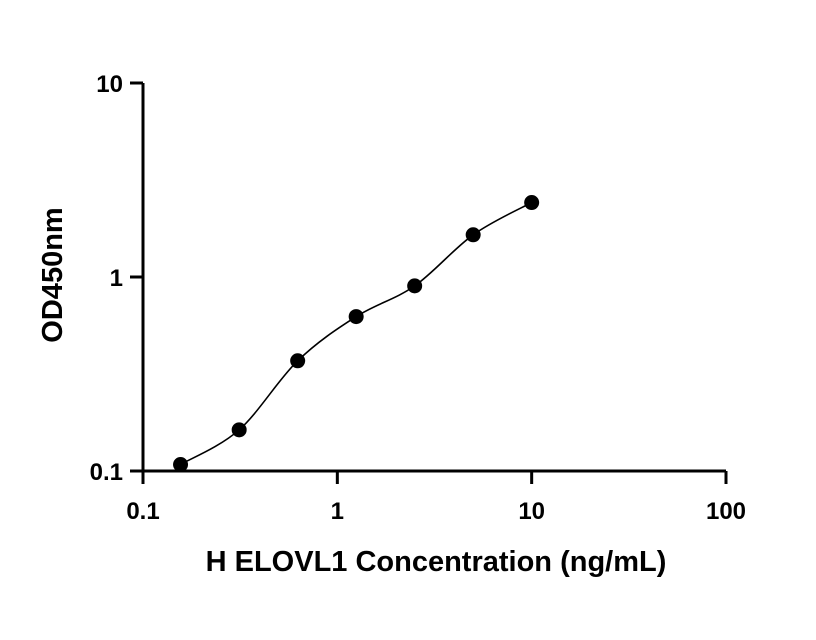 The height and width of the screenshot is (640, 816). Describe the element at coordinates (726, 511) in the screenshot. I see `x-tick-label: 100` at that location.